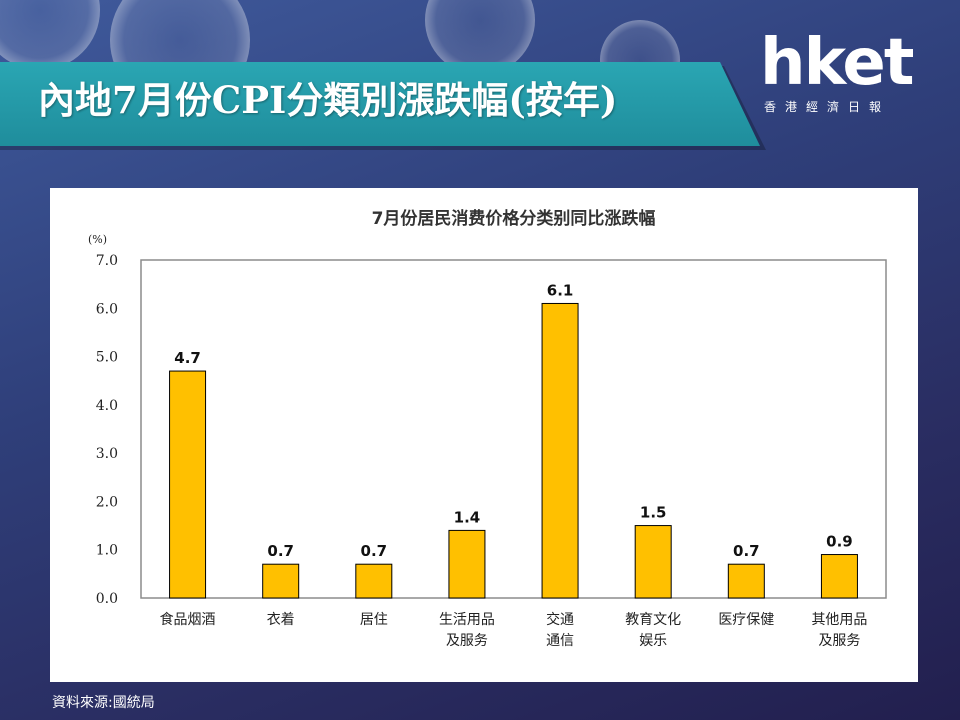 Image resolution: width=960 pixels, height=720 pixels. Describe the element at coordinates (103, 703) in the screenshot. I see `source-note: 資料來源:國統局` at that location.